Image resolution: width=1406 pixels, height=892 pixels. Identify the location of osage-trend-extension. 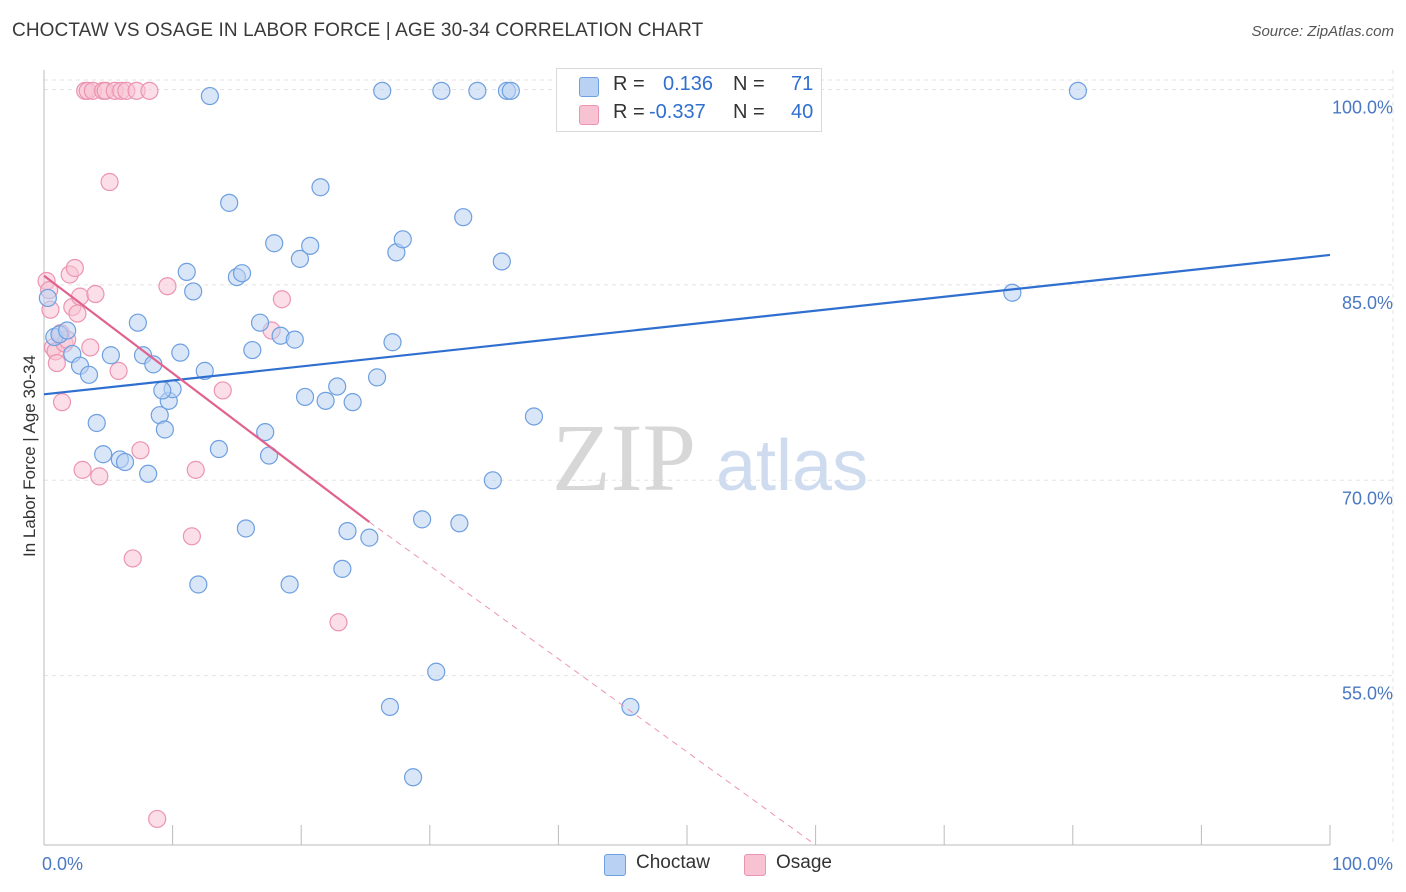
(592, 683).